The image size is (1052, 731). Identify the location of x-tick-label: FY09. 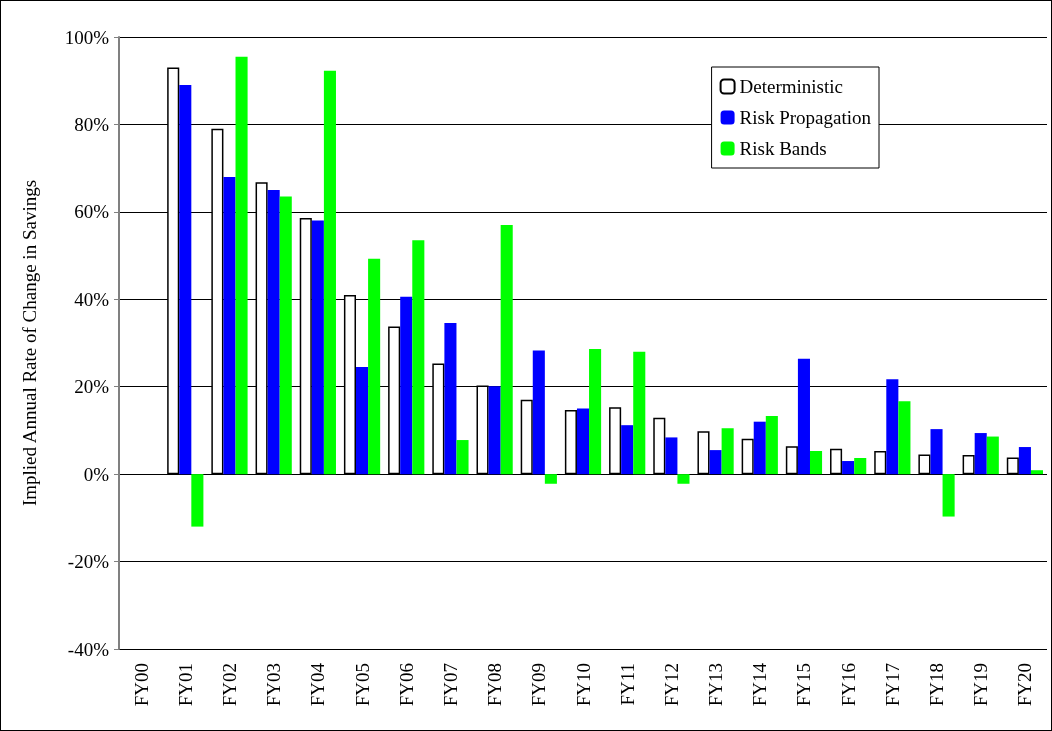
(539, 685).